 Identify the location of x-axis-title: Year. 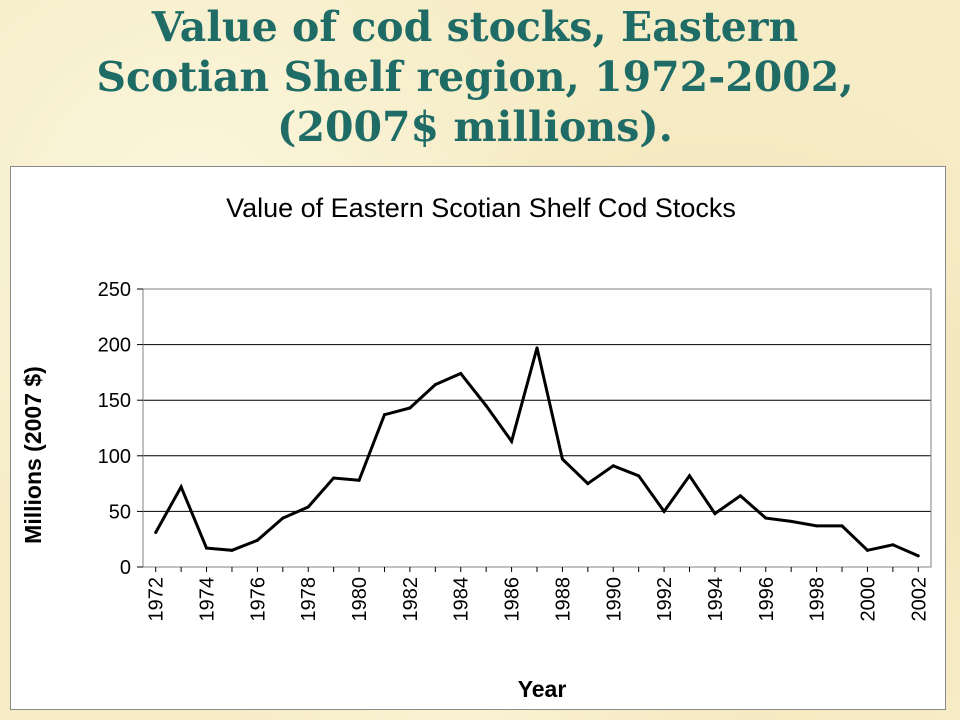
(542, 689).